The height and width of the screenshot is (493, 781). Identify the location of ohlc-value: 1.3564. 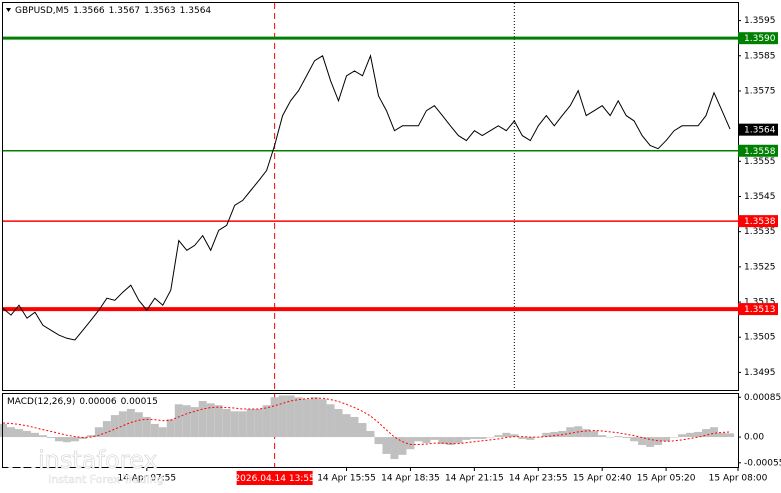
(196, 11).